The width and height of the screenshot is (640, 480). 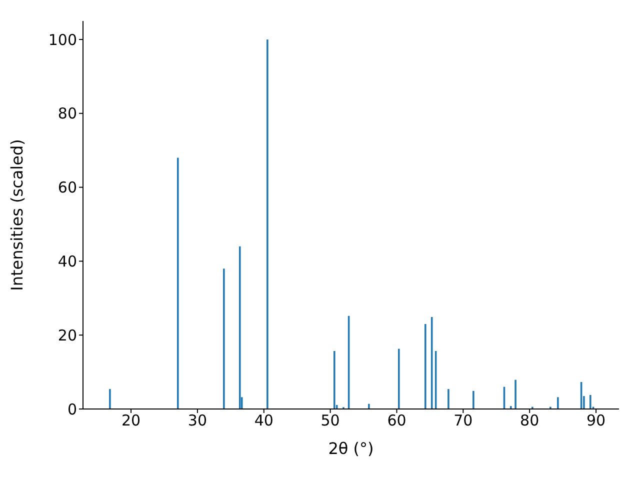 I want to click on y-tick-label: 60, so click(x=67, y=187).